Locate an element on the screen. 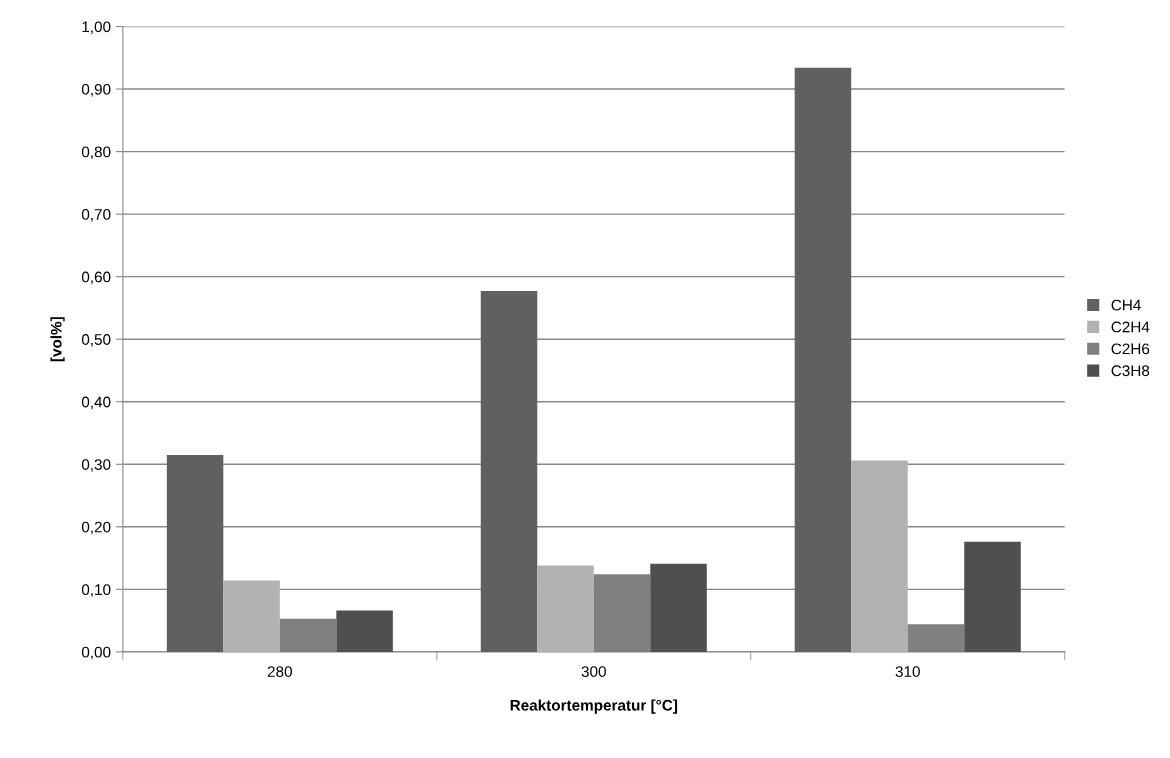 The image size is (1170, 758). y-tick-label: 0,10 is located at coordinates (96, 590).